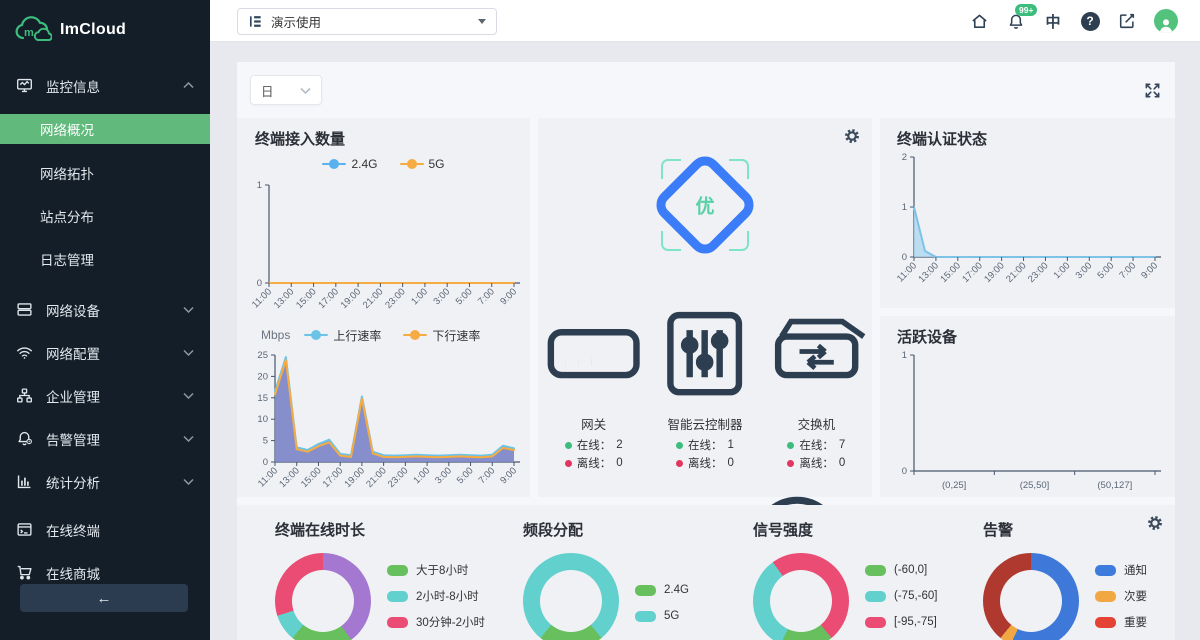 This screenshot has height=640, width=1200. I want to click on legend-marker-icon, so click(411, 164).